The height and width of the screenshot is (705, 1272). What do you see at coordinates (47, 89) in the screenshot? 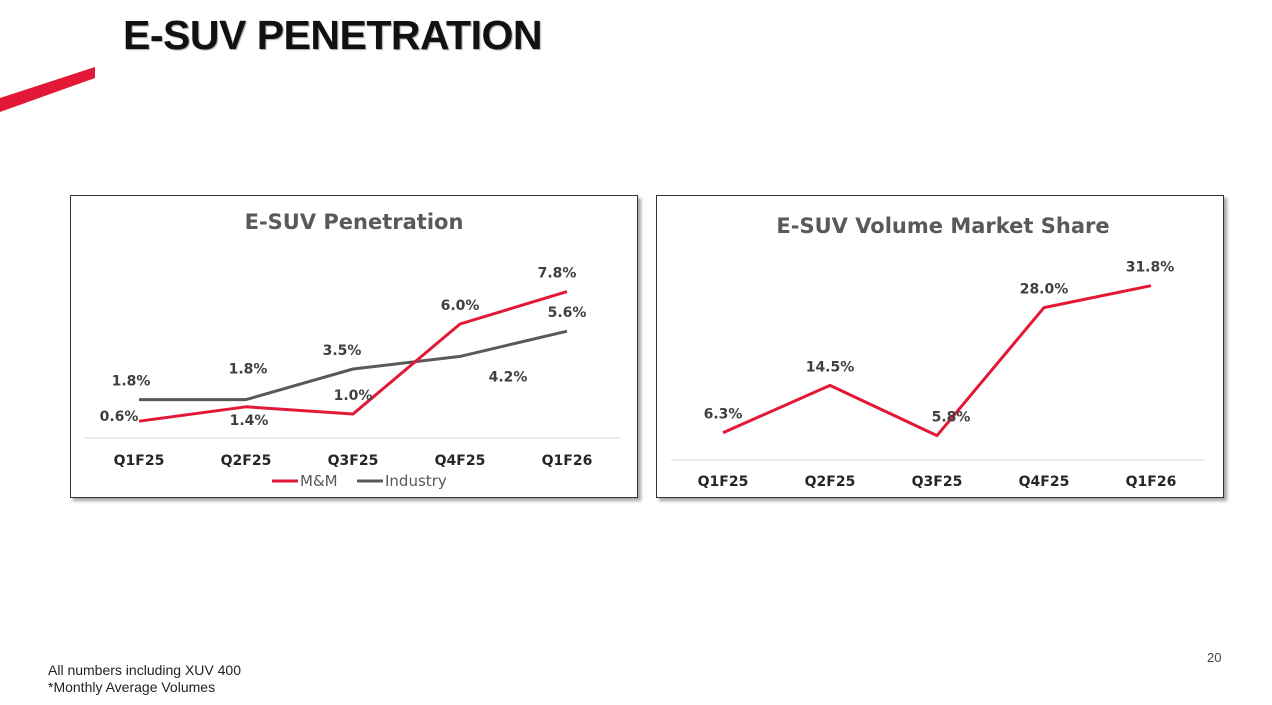
I see `accent-slash-decoration` at bounding box center [47, 89].